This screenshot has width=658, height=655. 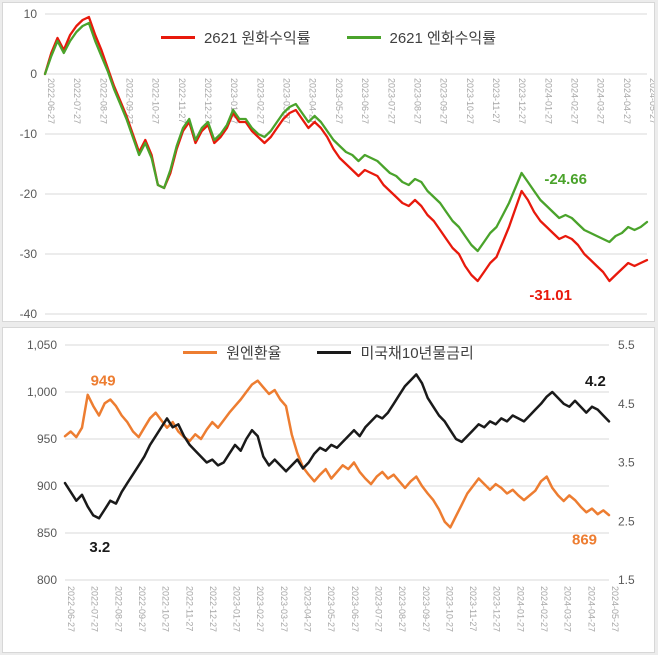 I want to click on annotation-1: -31.01, so click(x=550, y=295).